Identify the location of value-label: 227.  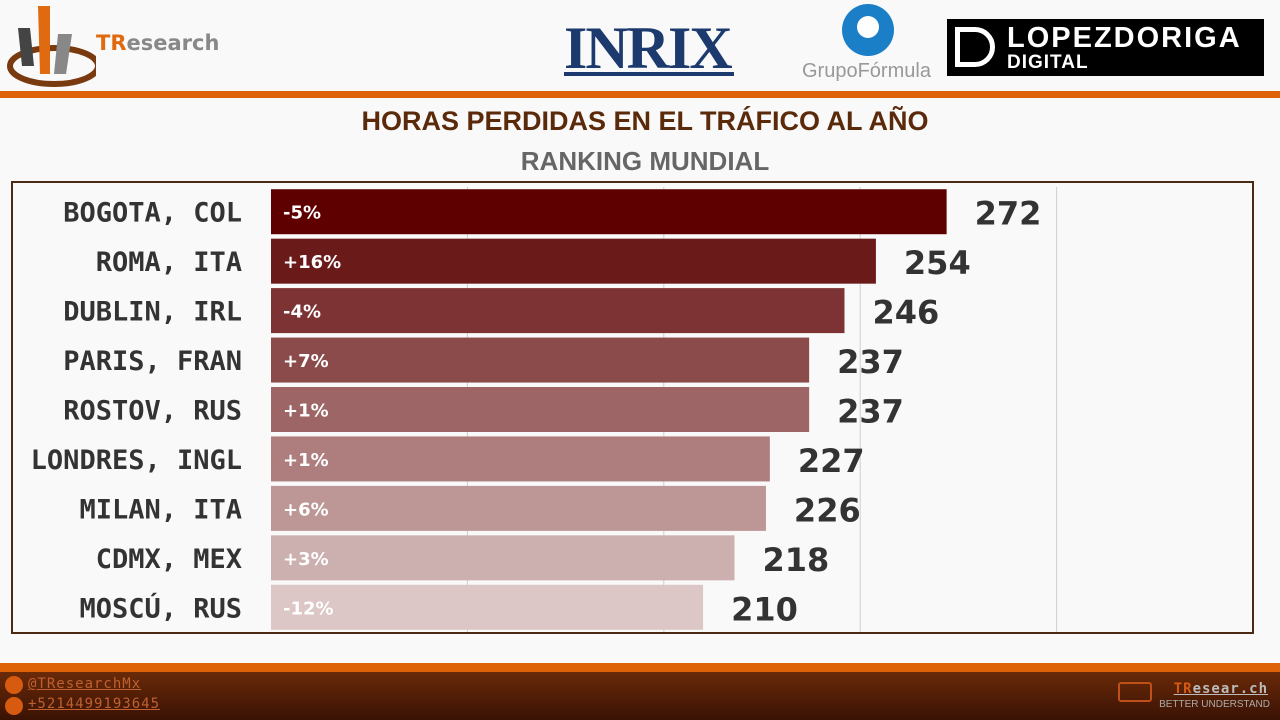
(831, 461).